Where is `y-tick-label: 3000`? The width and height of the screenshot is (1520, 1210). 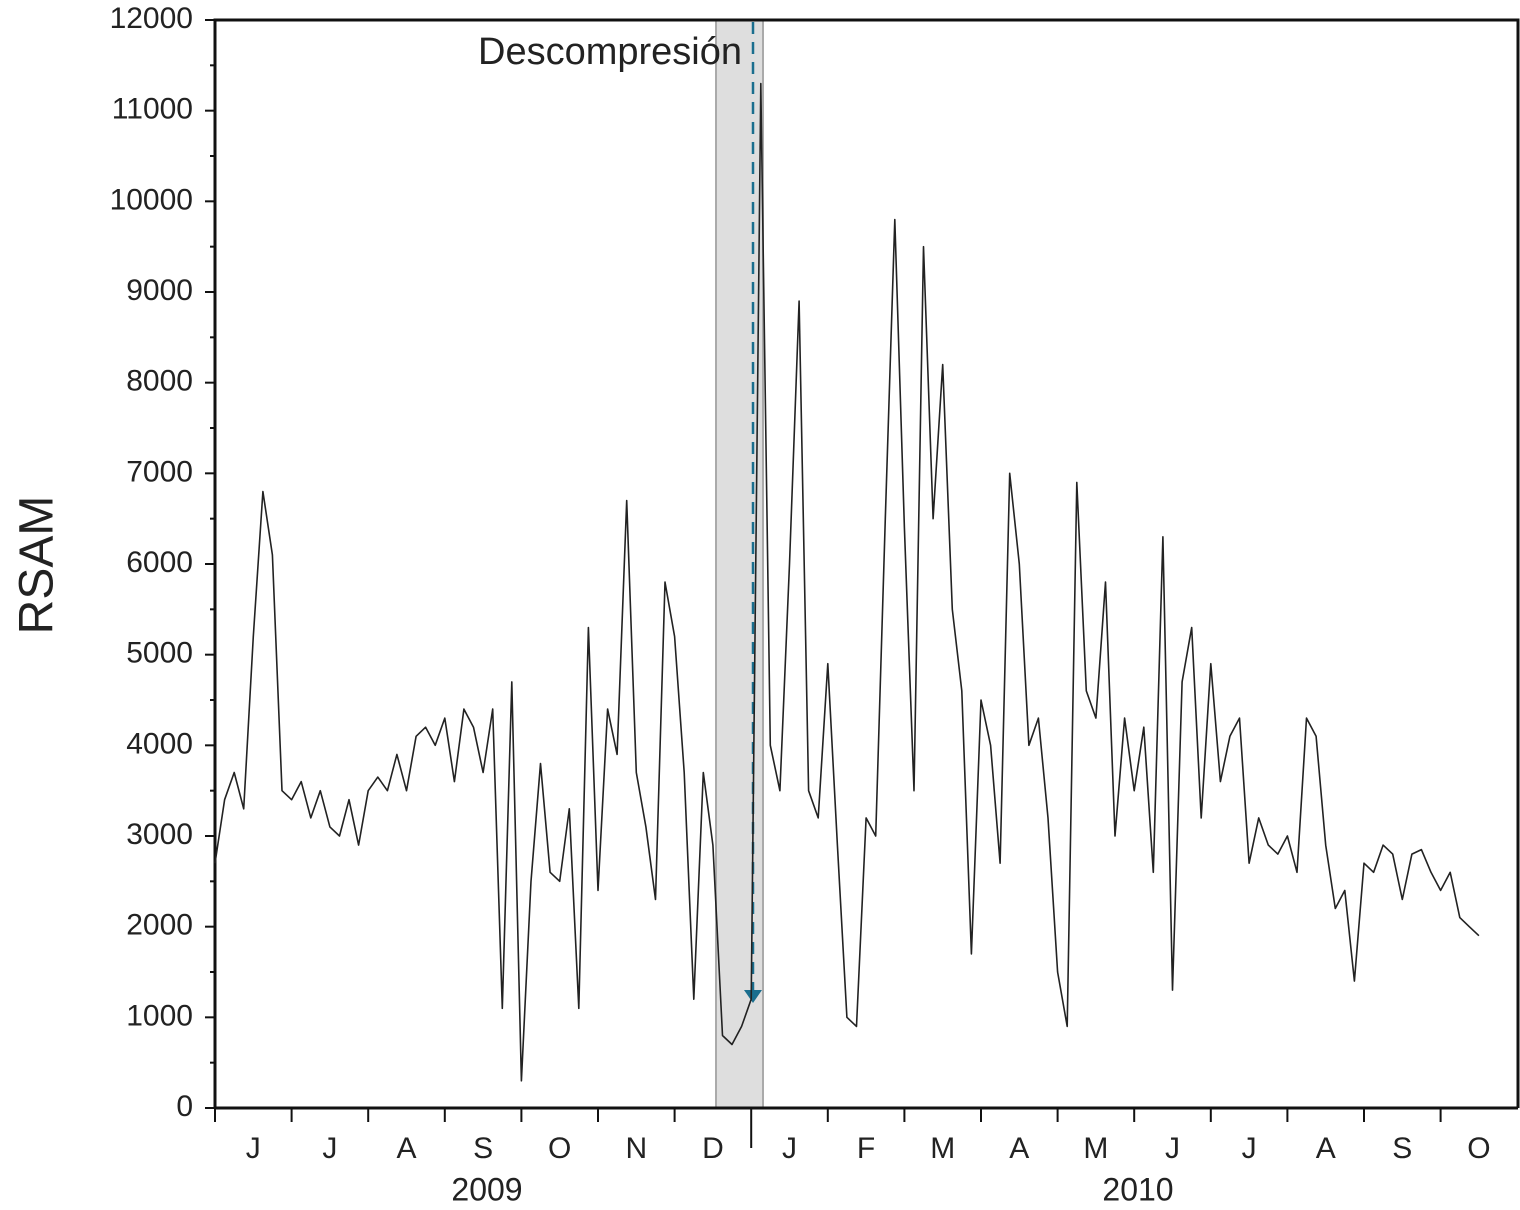 y-tick-label: 3000 is located at coordinates (159, 834).